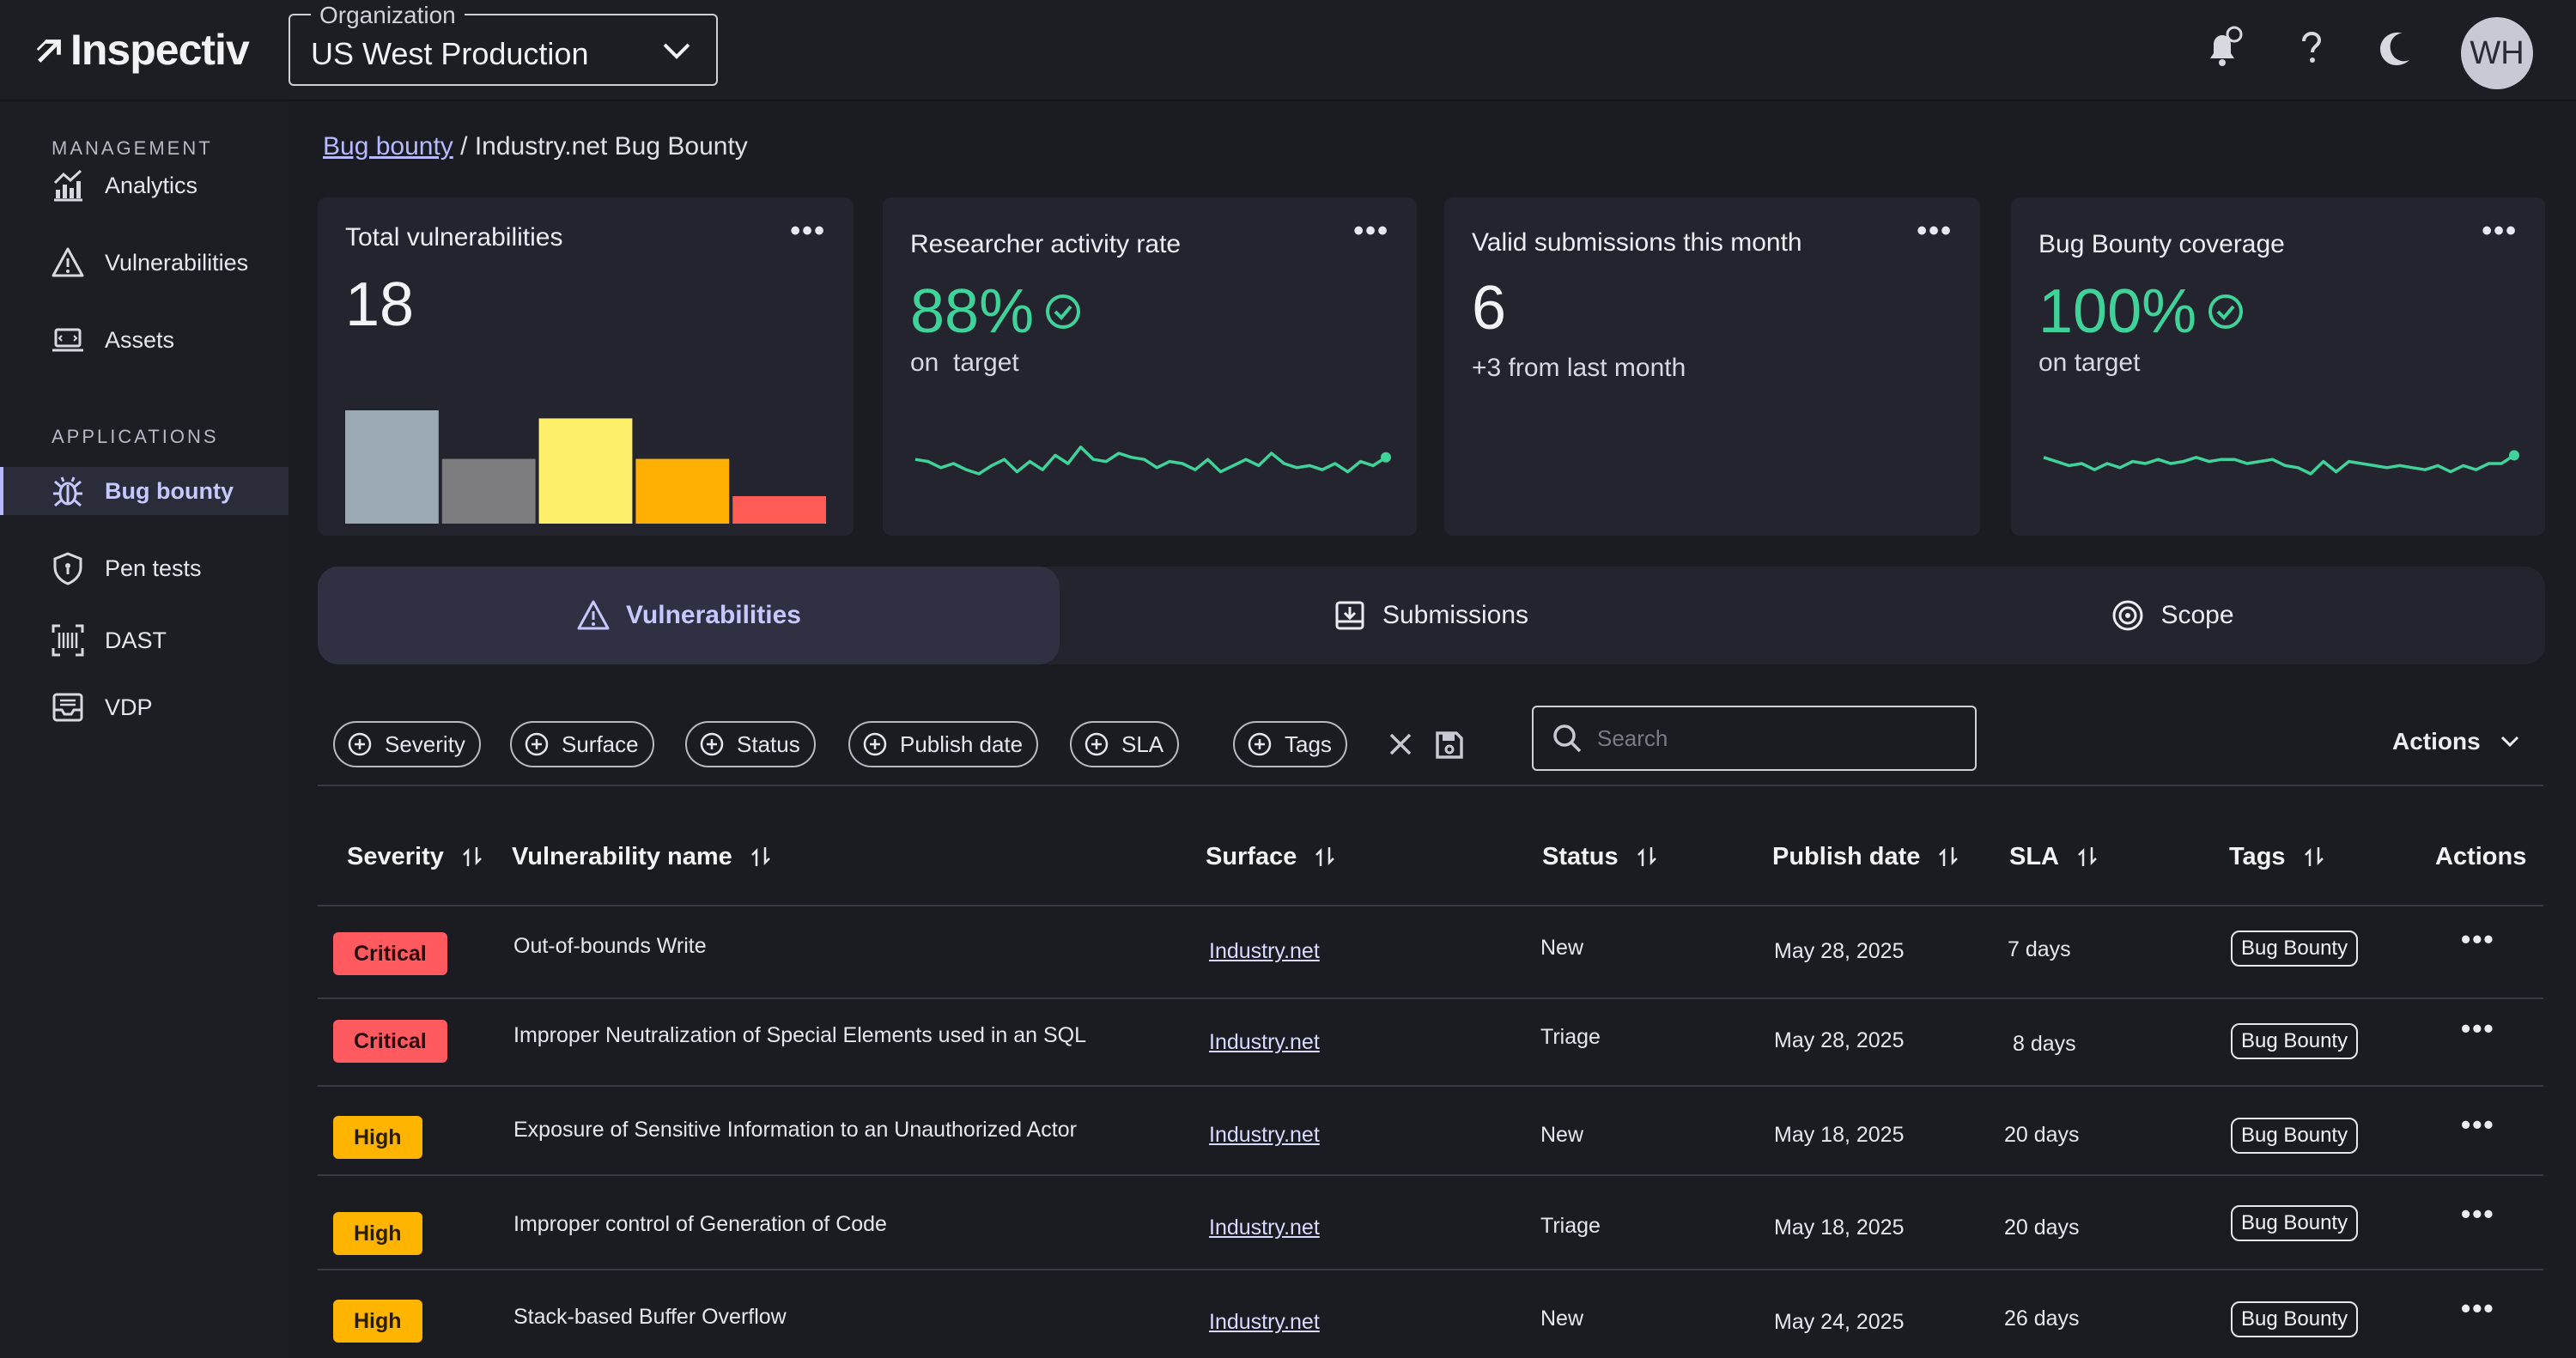 This screenshot has width=2576, height=1358. What do you see at coordinates (2197, 615) in the screenshot?
I see `tab-label: Scope` at bounding box center [2197, 615].